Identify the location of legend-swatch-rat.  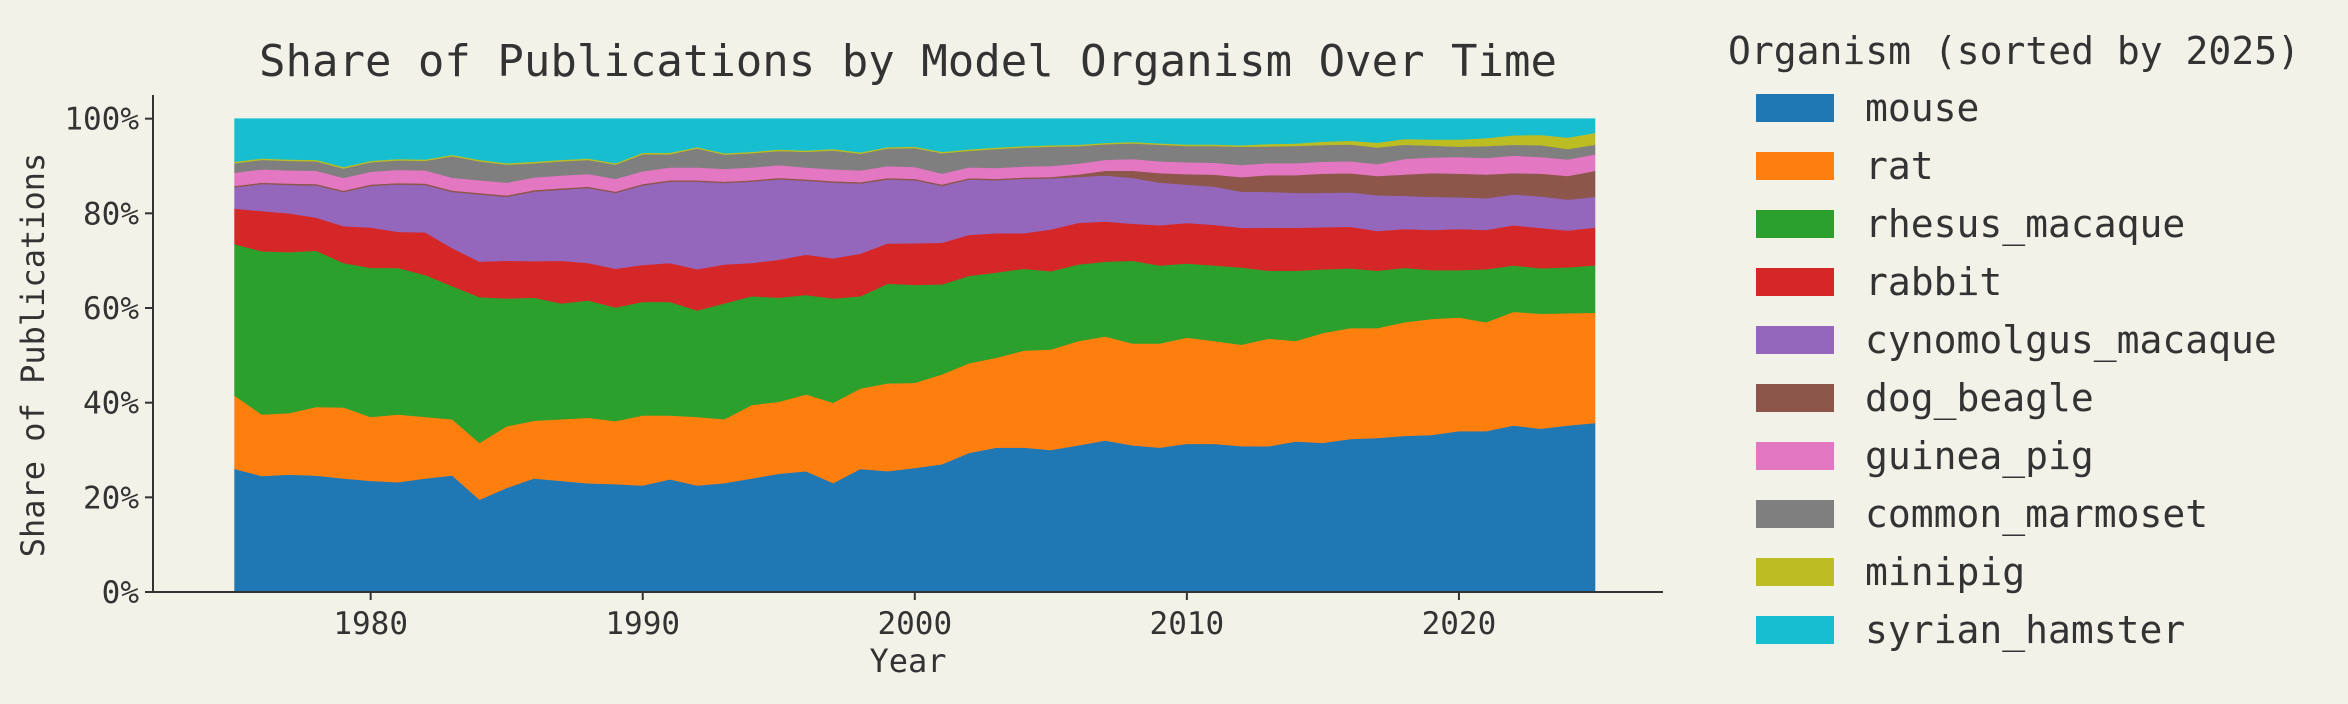
(1795, 166).